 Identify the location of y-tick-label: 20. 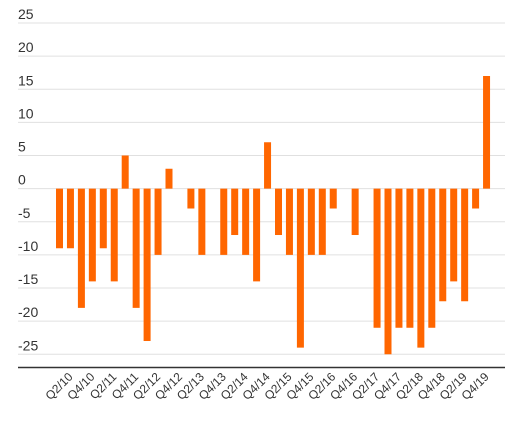
(26, 47).